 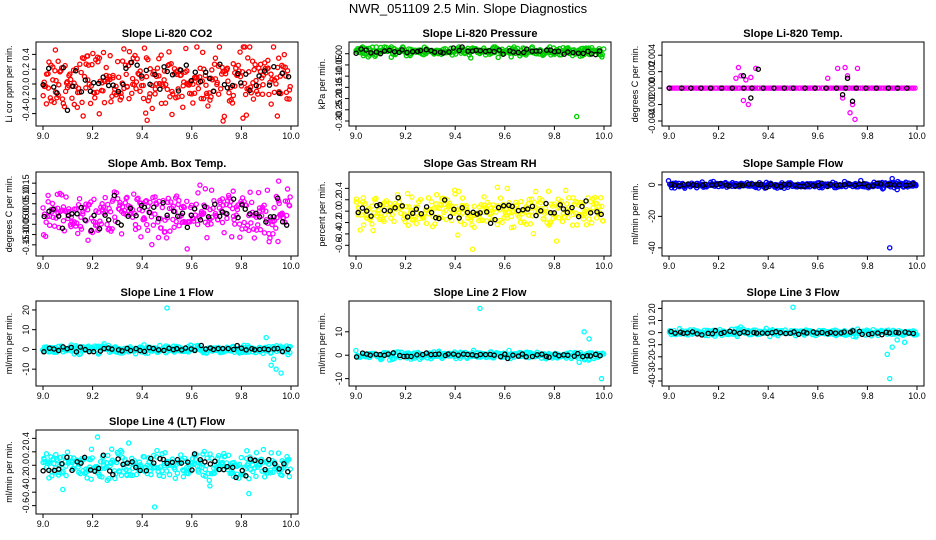 What do you see at coordinates (652, 308) in the screenshot?
I see `y-tick-label: 20` at bounding box center [652, 308].